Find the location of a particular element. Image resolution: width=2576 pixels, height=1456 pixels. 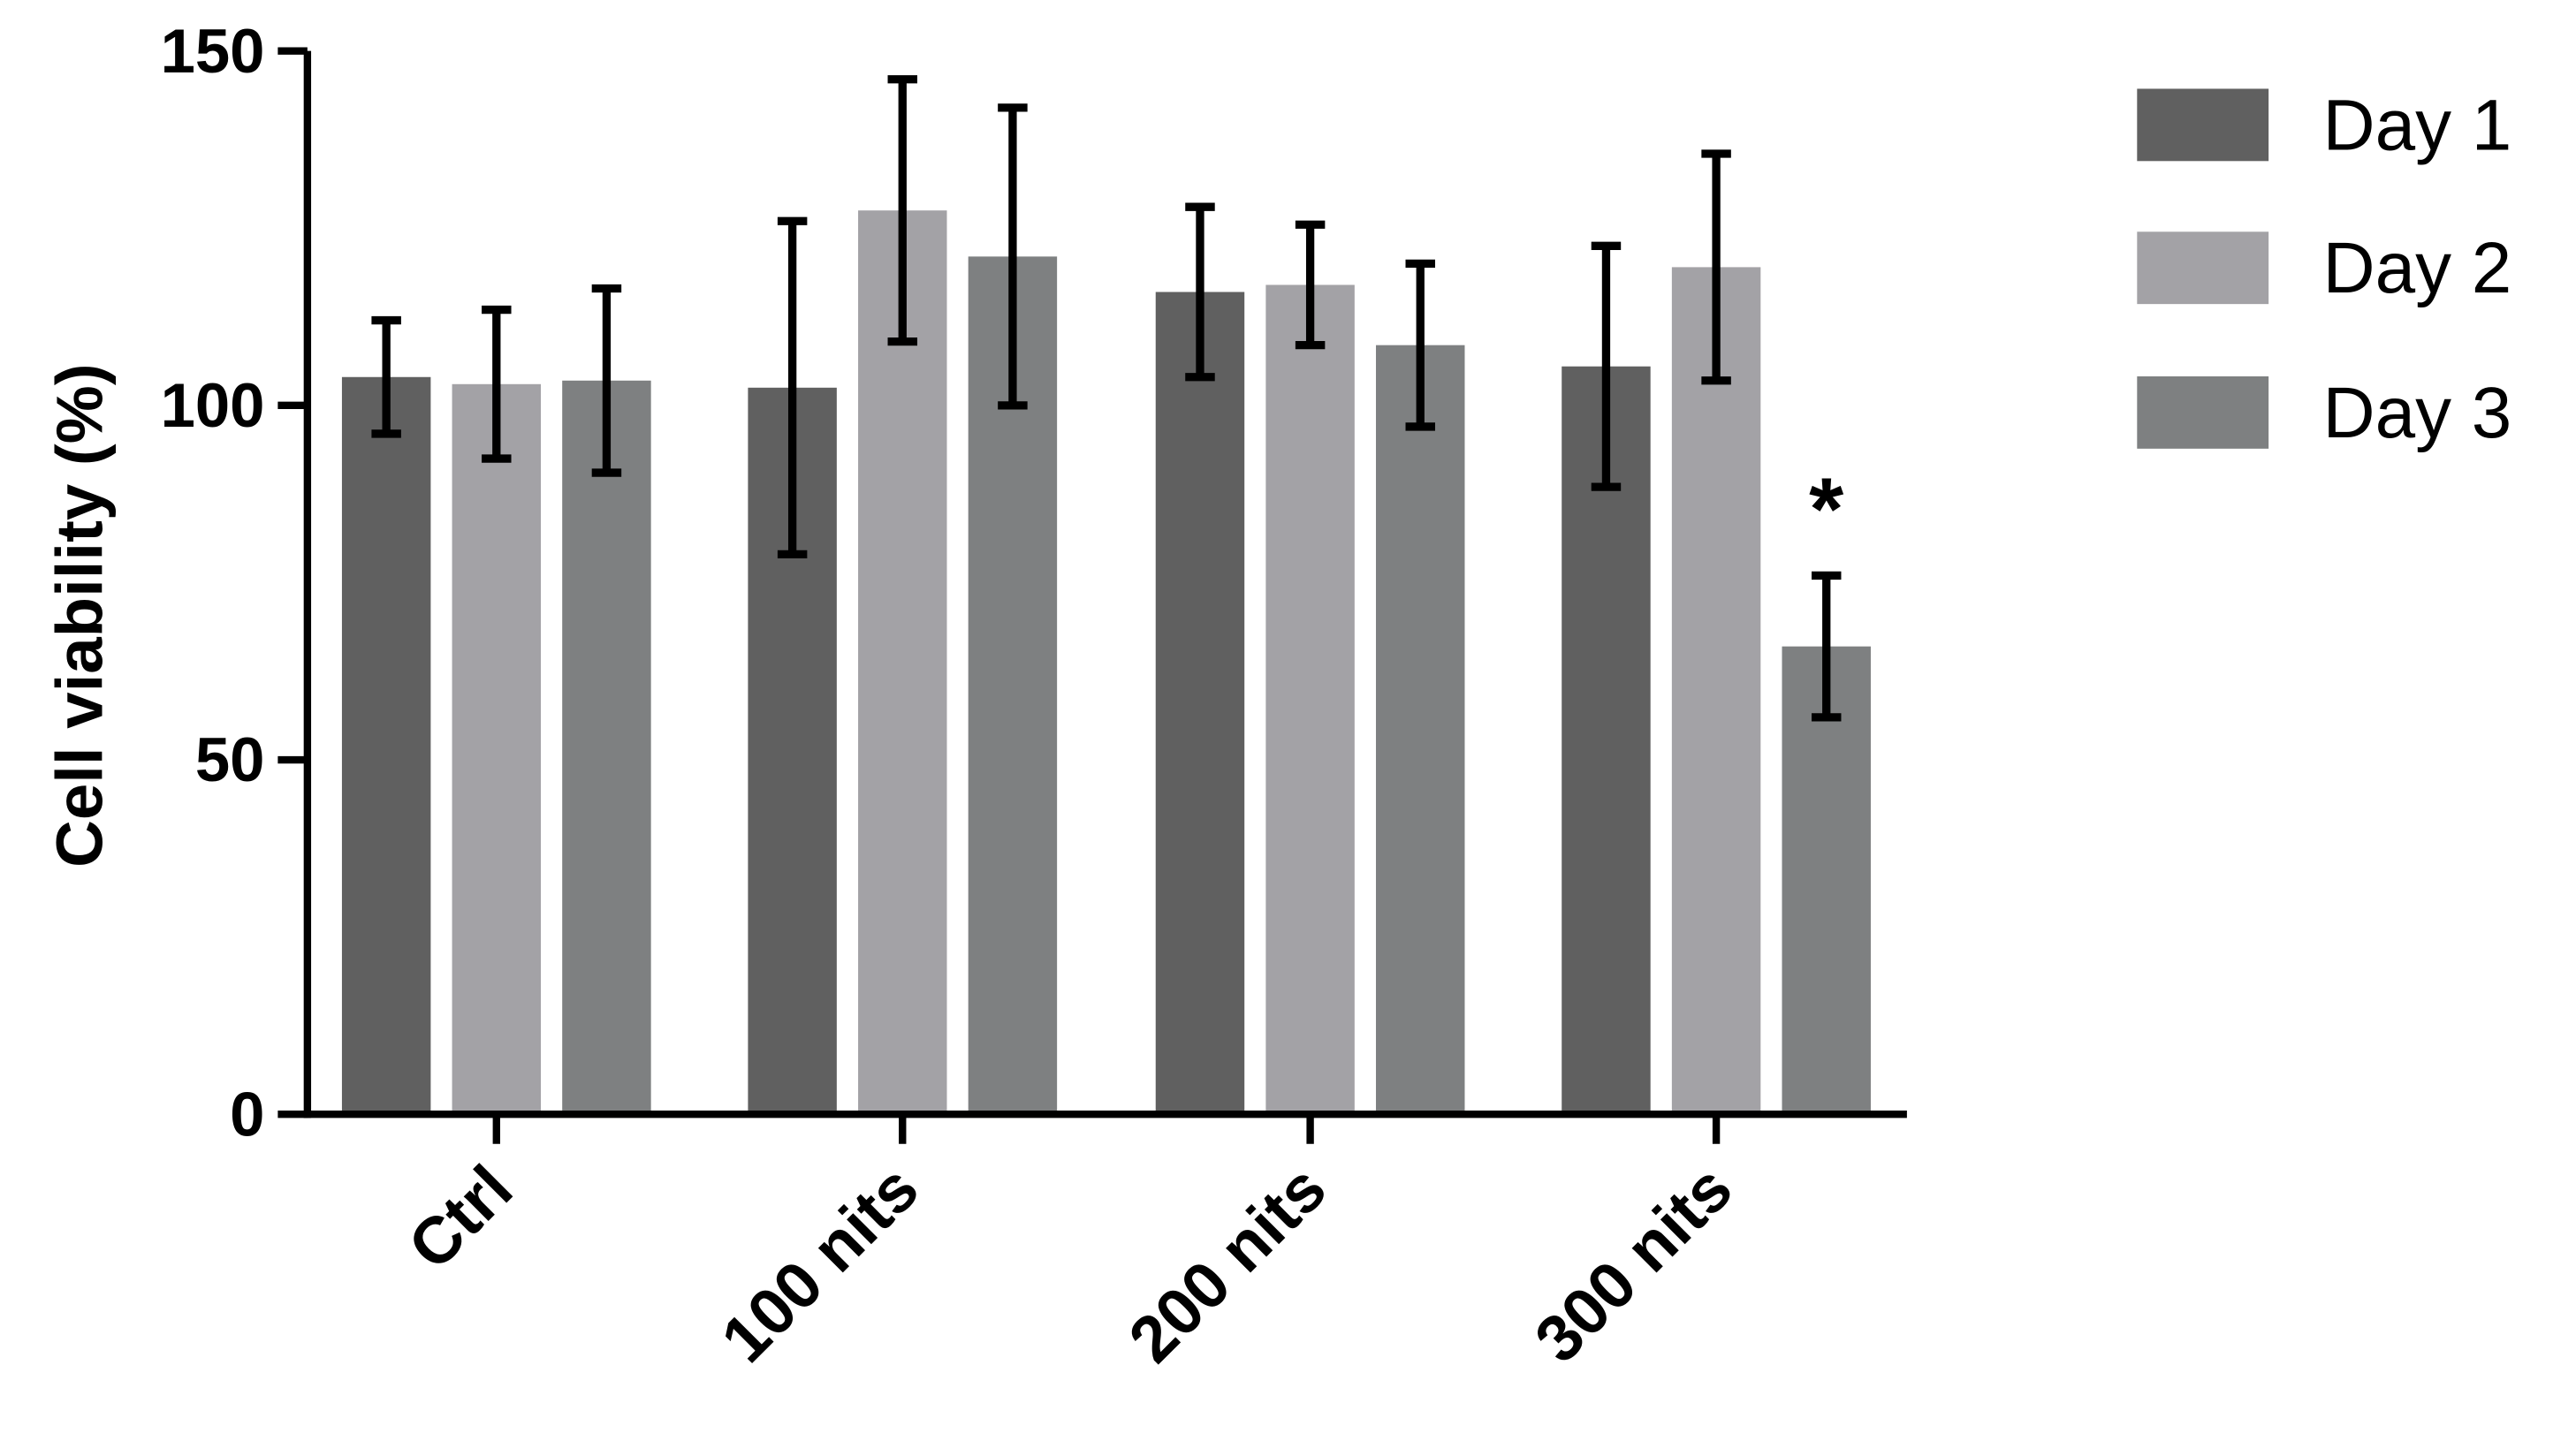

legend-item-day-2: Day 2 is located at coordinates (2324, 268).